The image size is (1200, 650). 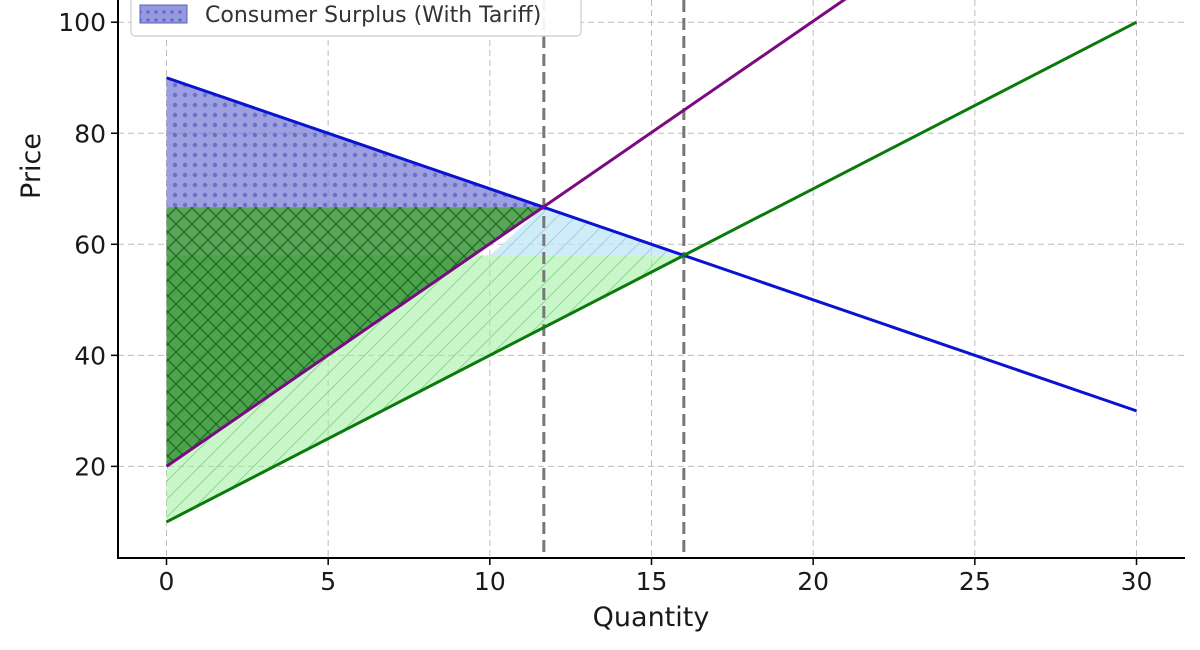 What do you see at coordinates (586, 231) in the screenshot?
I see `region-pattern-cs-free-trade` at bounding box center [586, 231].